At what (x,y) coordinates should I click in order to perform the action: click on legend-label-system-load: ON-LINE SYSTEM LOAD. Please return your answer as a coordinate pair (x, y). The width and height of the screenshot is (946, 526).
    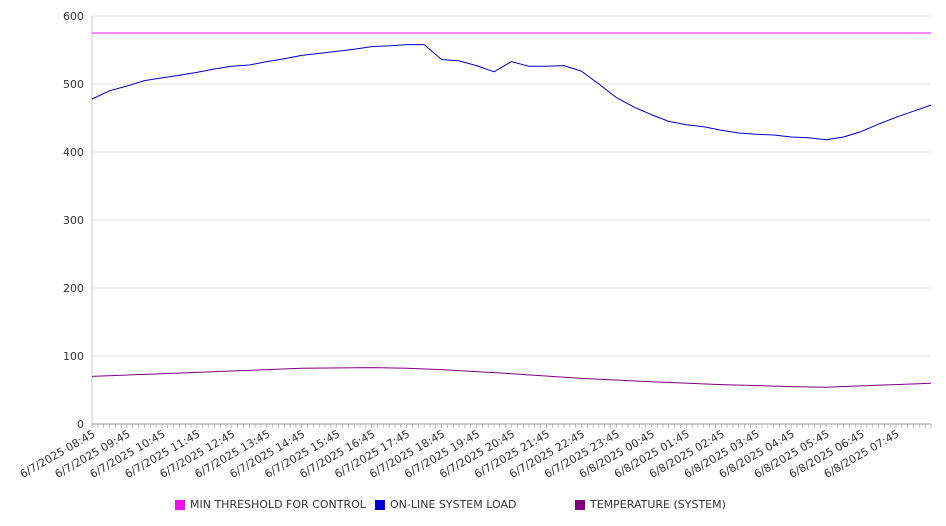
    Looking at the image, I should click on (453, 504).